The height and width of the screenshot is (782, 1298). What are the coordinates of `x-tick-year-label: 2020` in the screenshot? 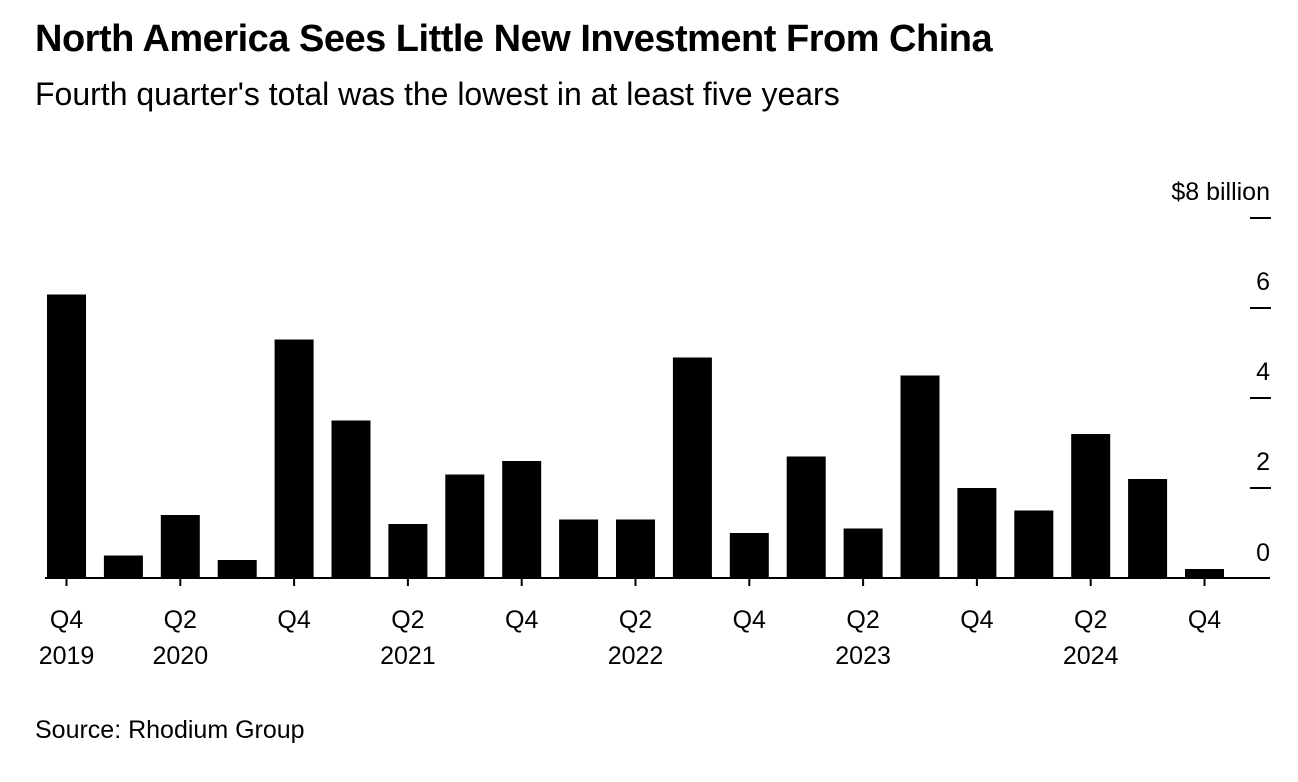 It's located at (180, 656).